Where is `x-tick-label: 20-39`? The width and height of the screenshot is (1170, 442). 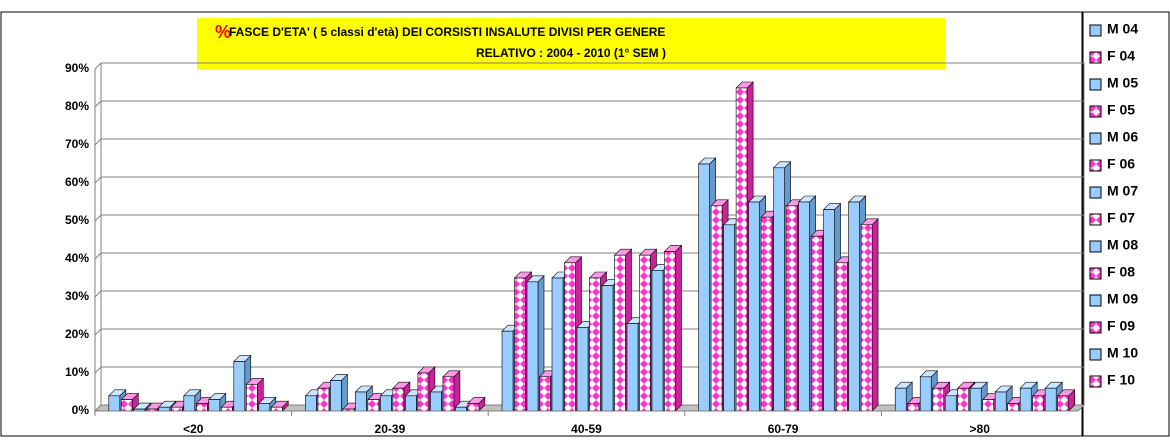 x-tick-label: 20-39 is located at coordinates (390, 429).